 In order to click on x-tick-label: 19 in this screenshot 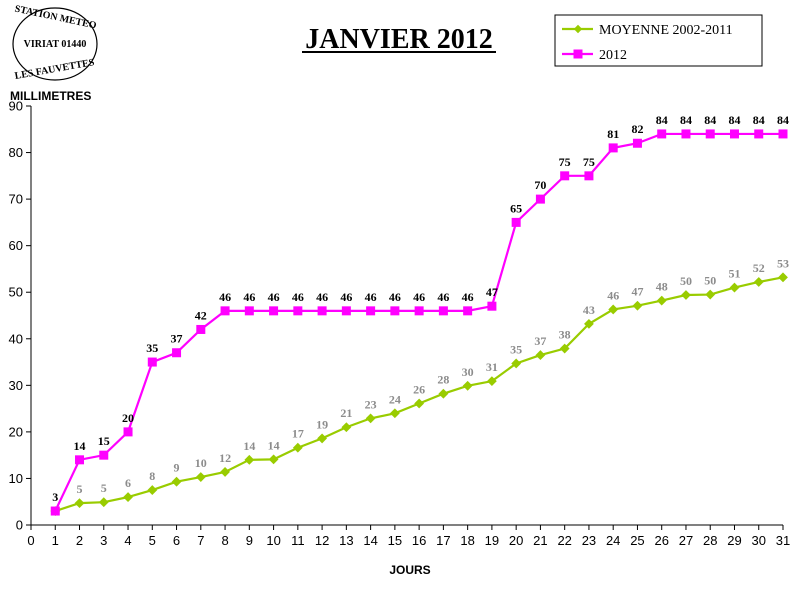, I will do `click(492, 540)`.